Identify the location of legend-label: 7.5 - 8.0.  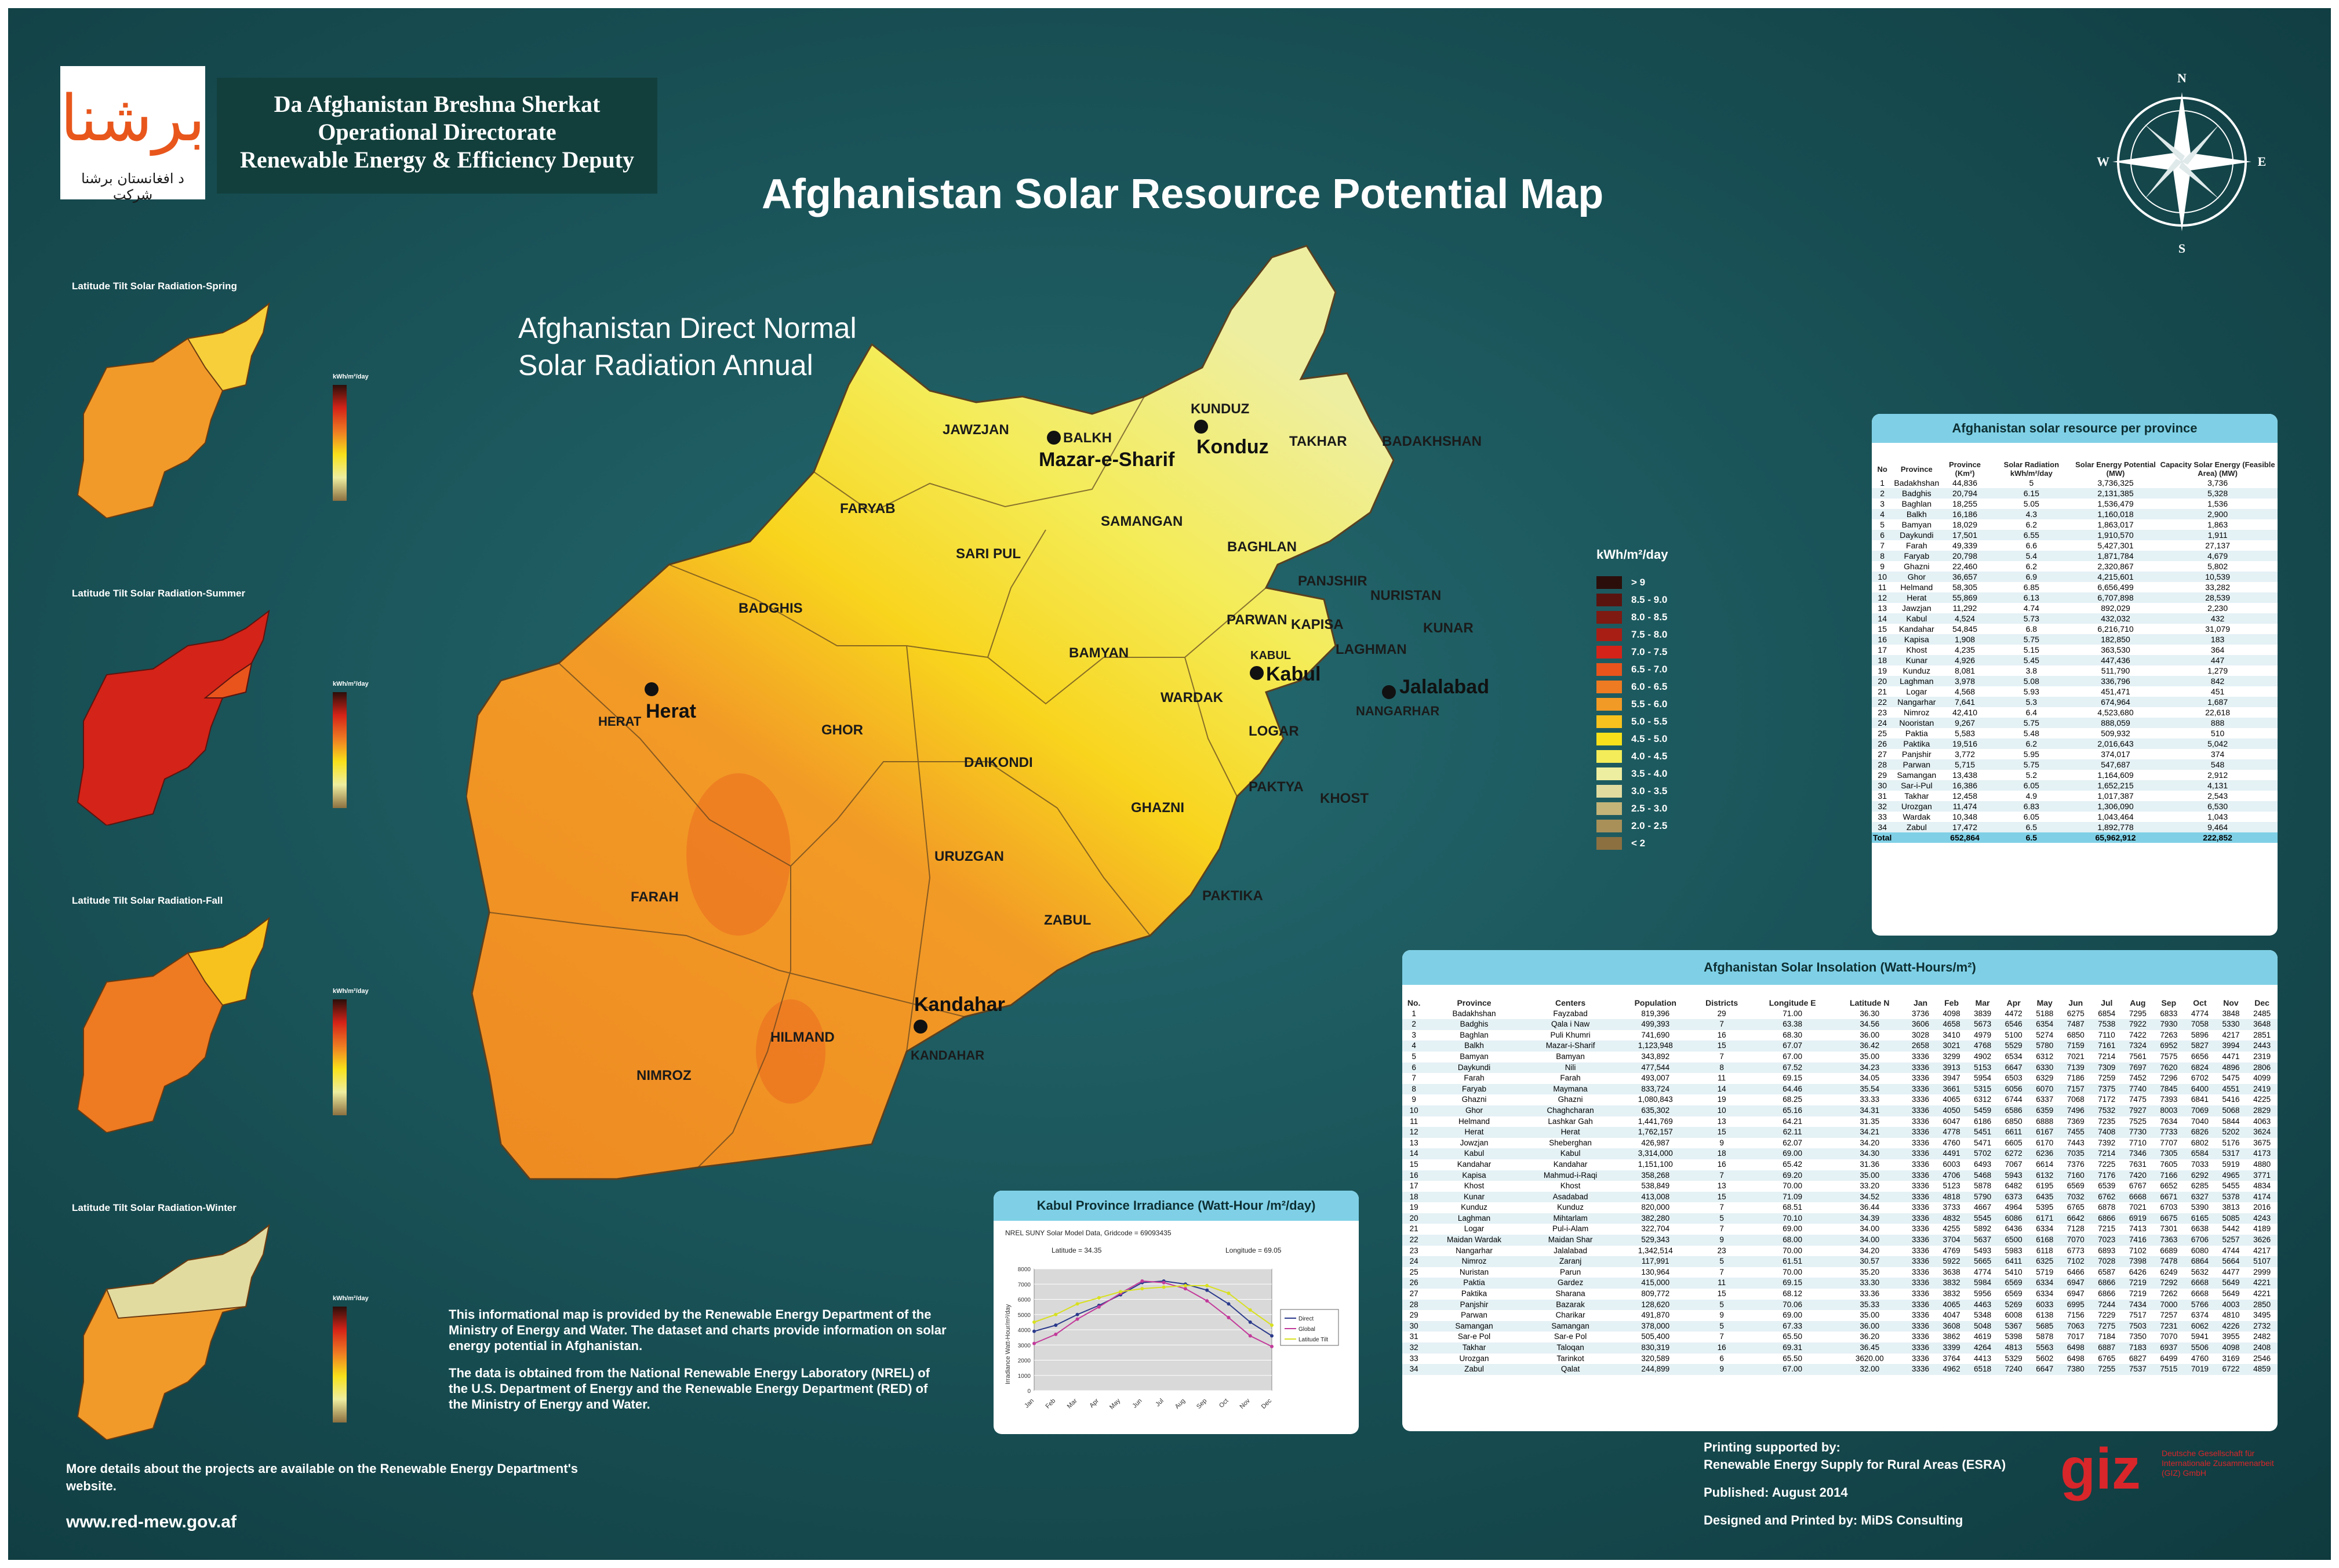
(1649, 635).